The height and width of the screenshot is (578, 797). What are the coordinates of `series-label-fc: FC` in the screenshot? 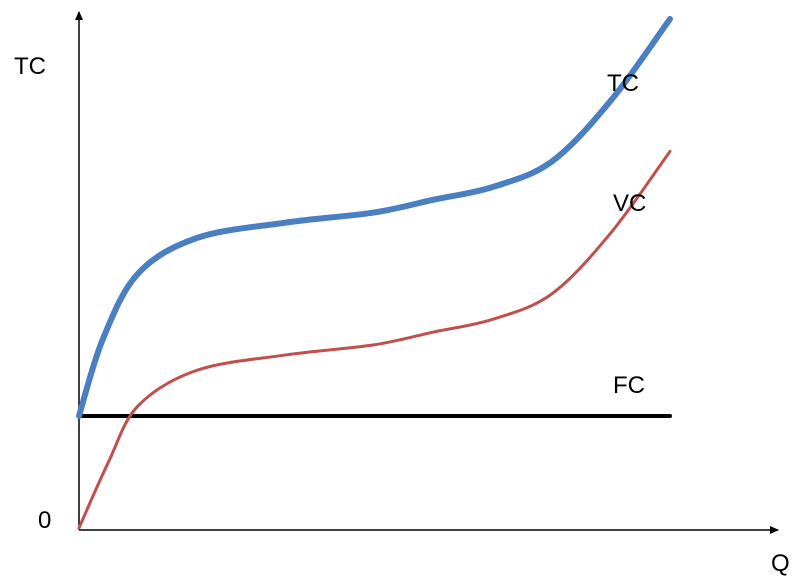 It's located at (629, 385).